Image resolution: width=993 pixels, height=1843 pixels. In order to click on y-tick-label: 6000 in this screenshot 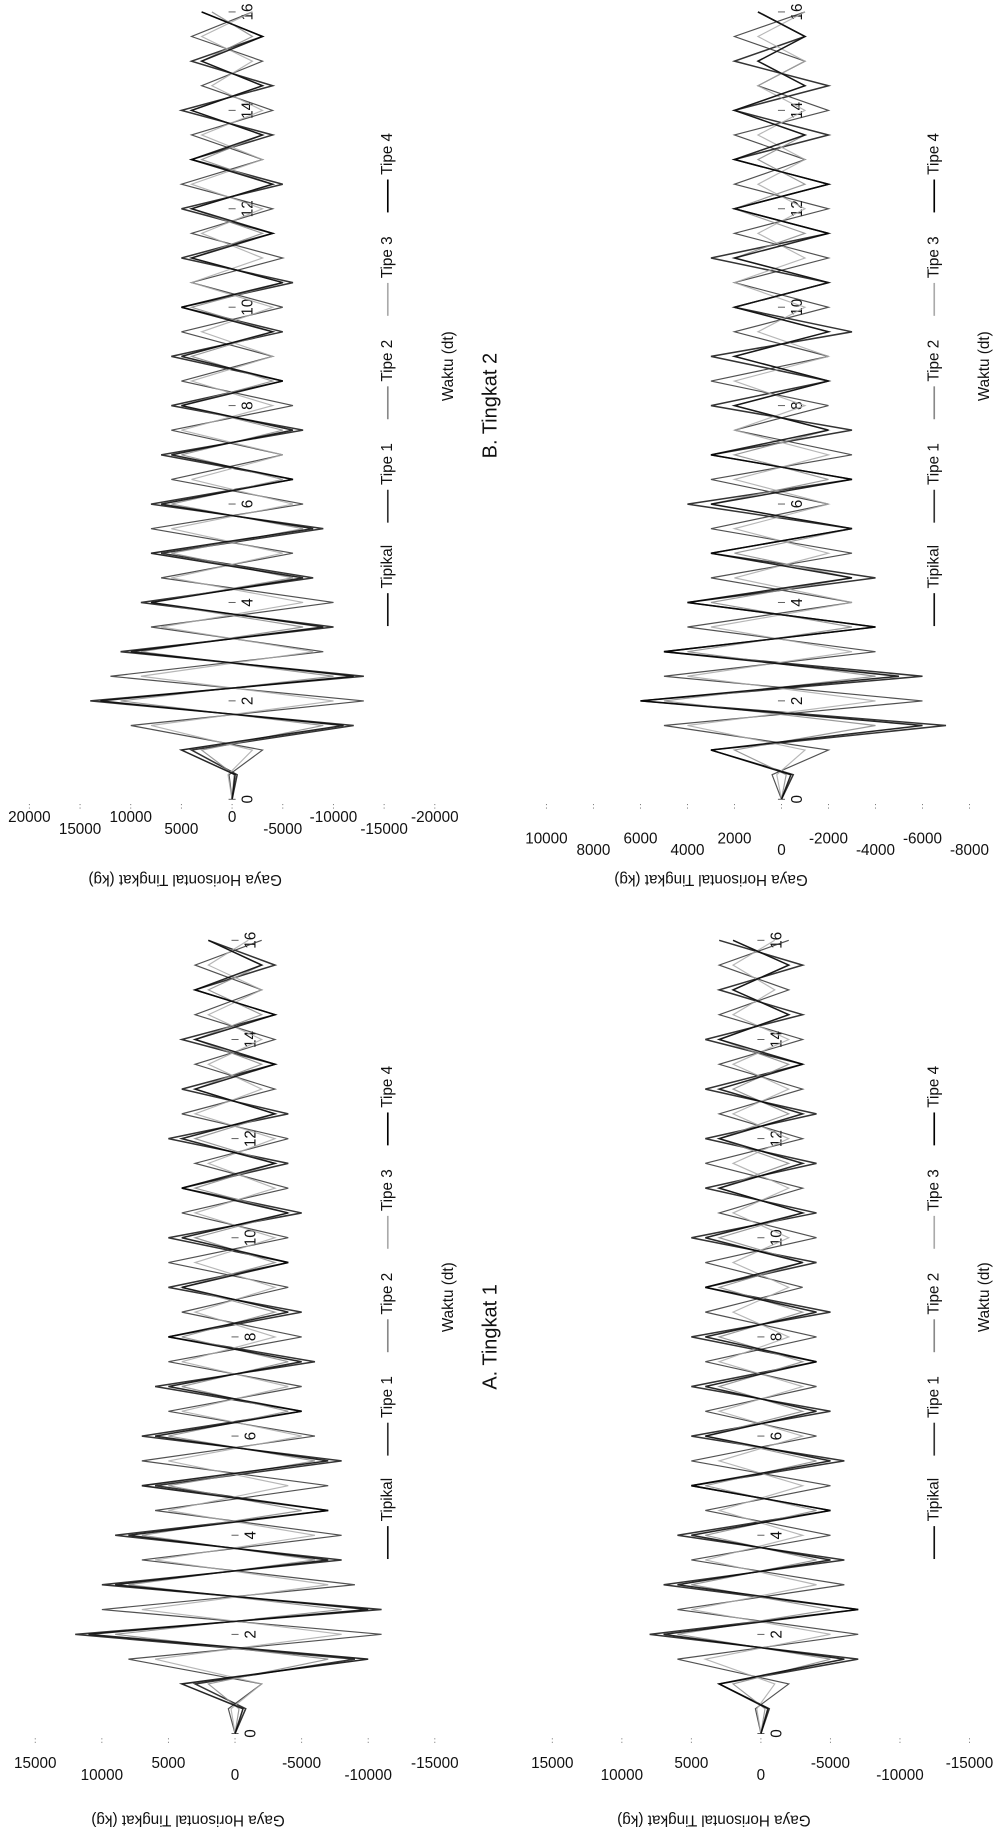, I will do `click(640, 838)`.